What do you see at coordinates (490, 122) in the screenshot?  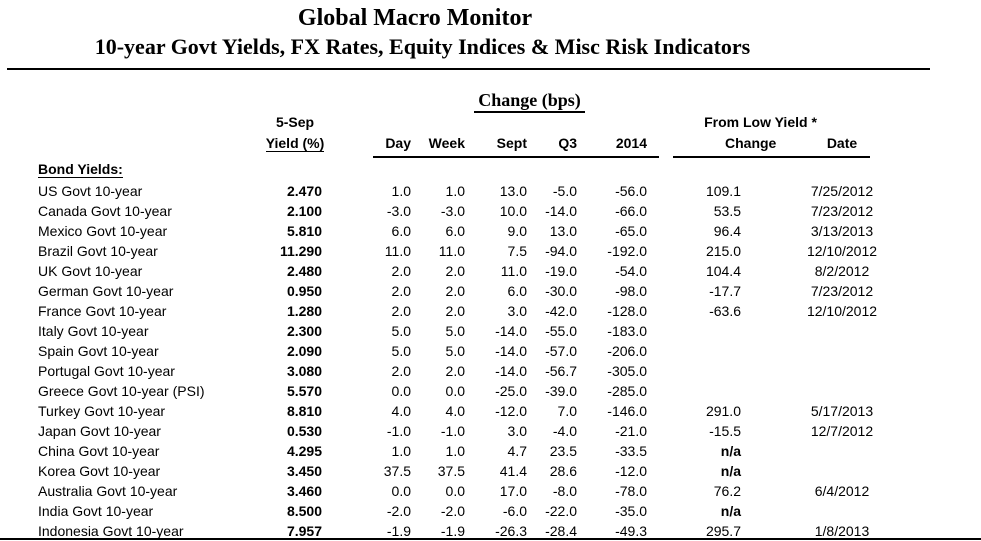 I see `table-header-row-1: 5-Sep From Low Yield *` at bounding box center [490, 122].